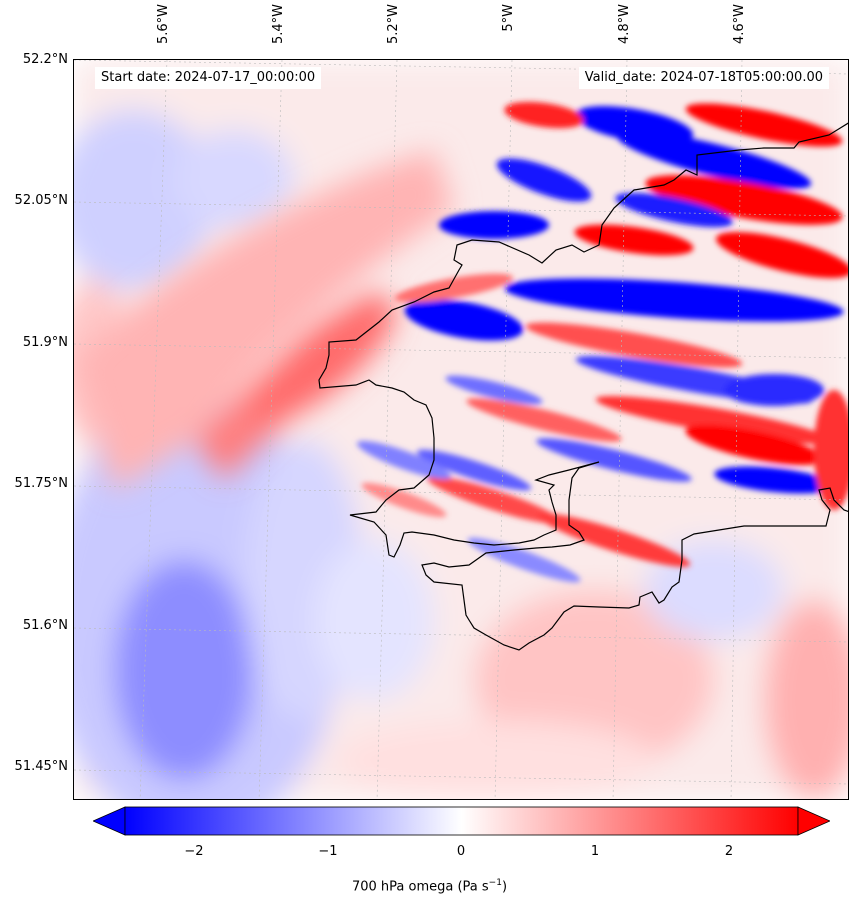 The width and height of the screenshot is (859, 908). I want to click on lon-label-5-2: 5.2°W, so click(393, 24).